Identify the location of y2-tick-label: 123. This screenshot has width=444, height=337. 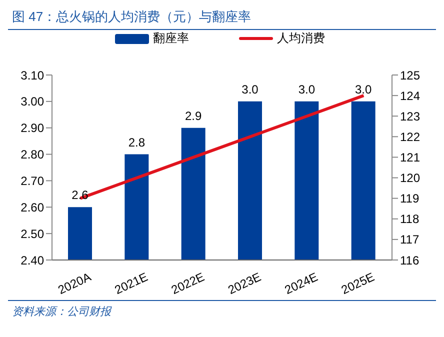
(410, 116).